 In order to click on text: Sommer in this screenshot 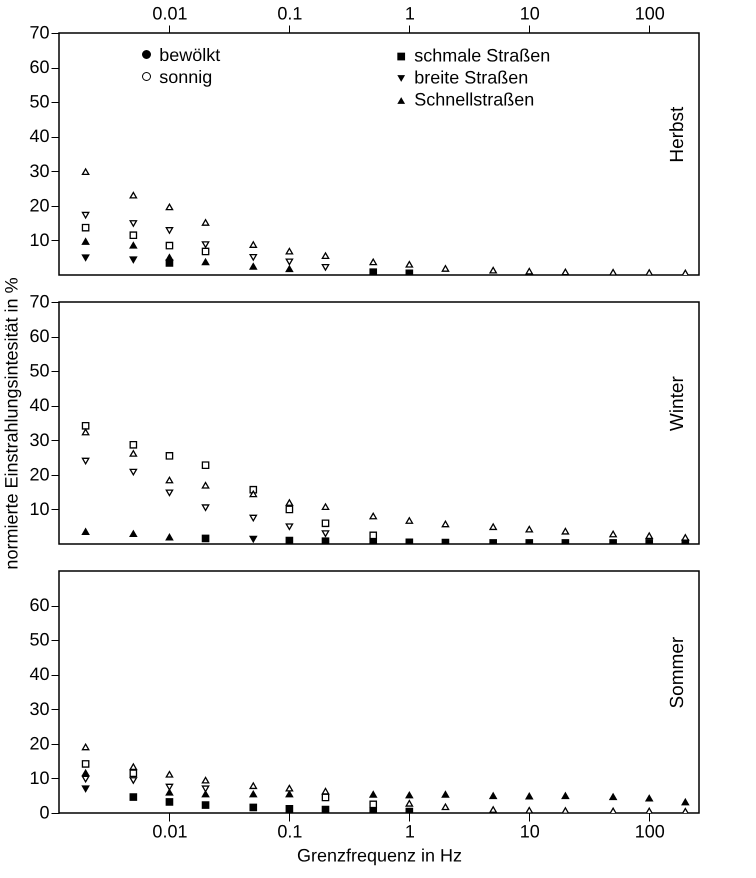, I will do `click(677, 672)`.